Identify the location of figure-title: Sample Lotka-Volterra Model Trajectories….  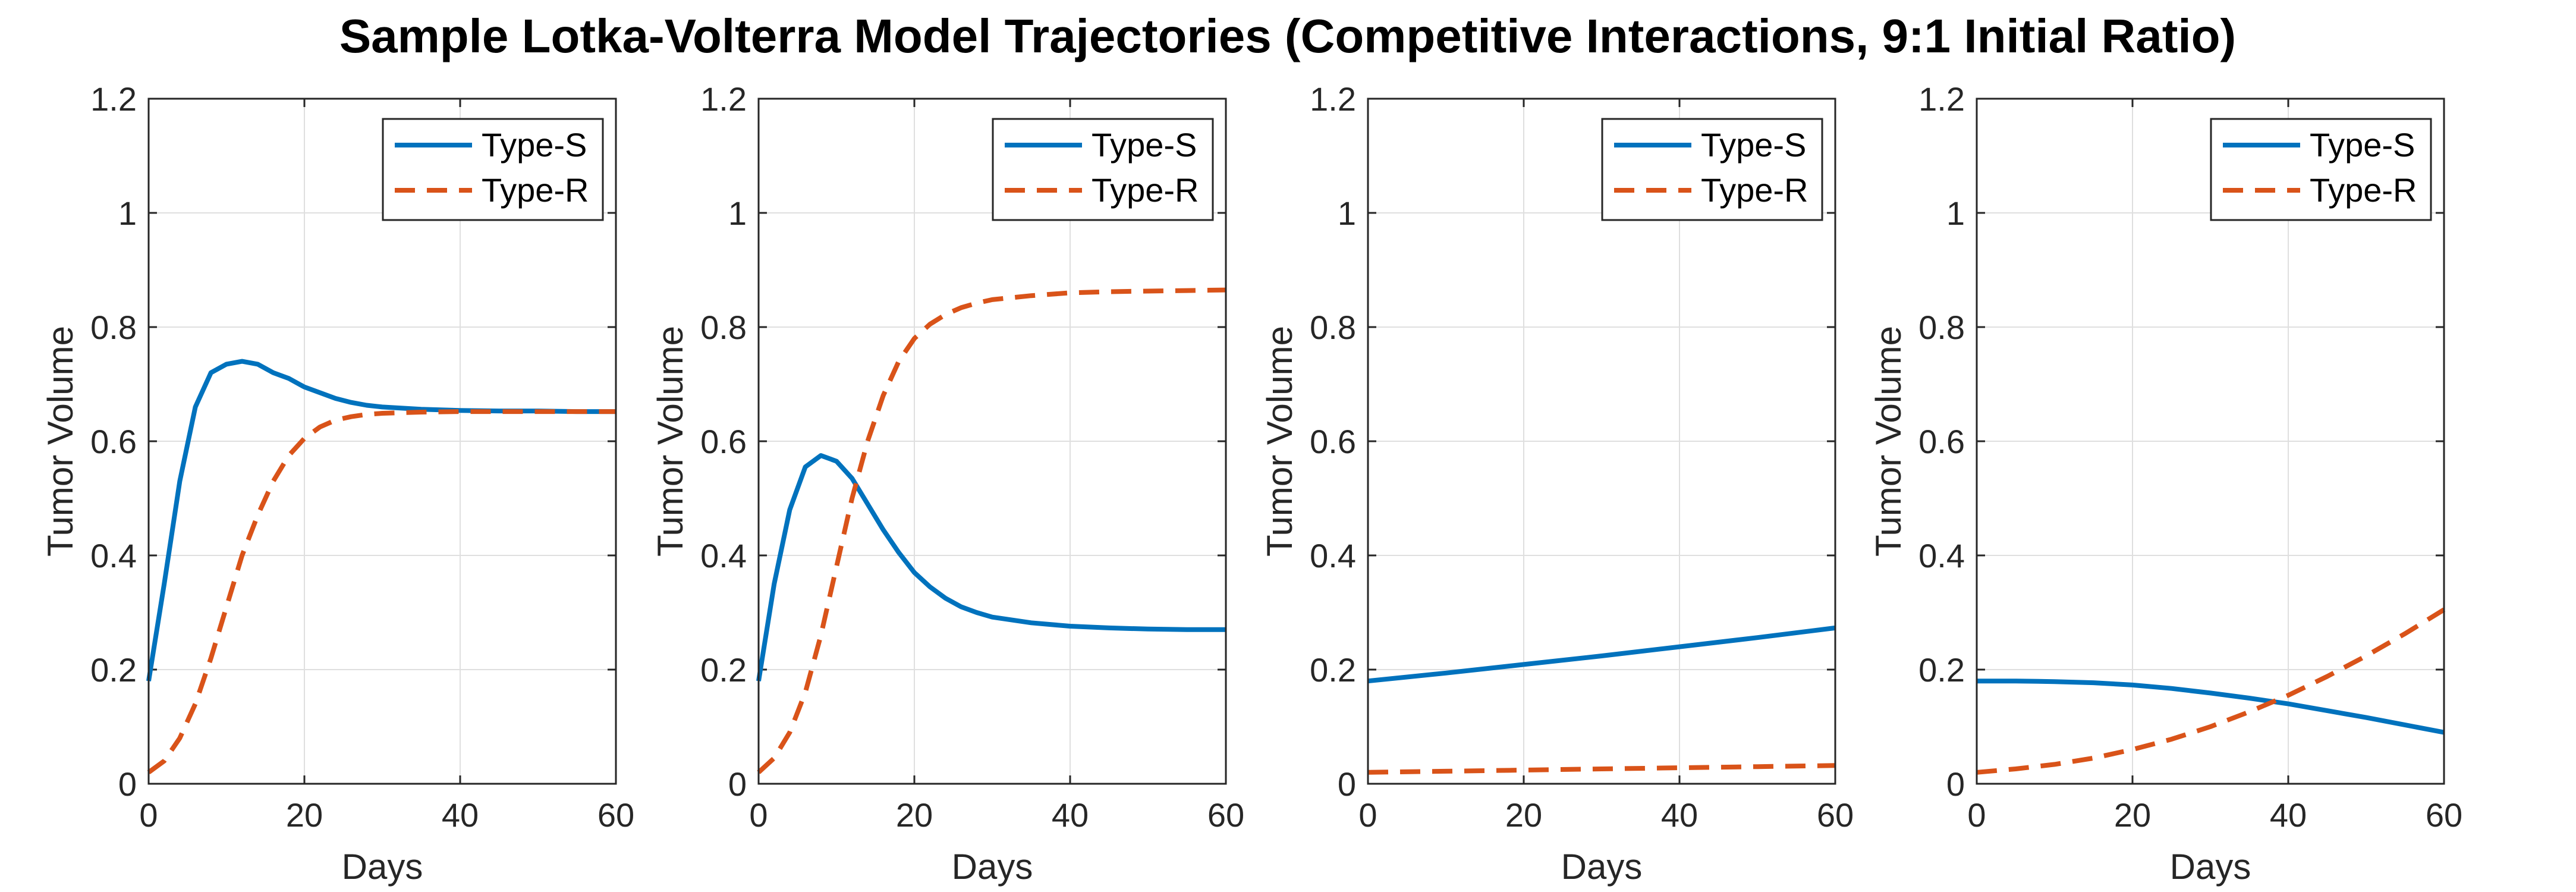
(1287, 36).